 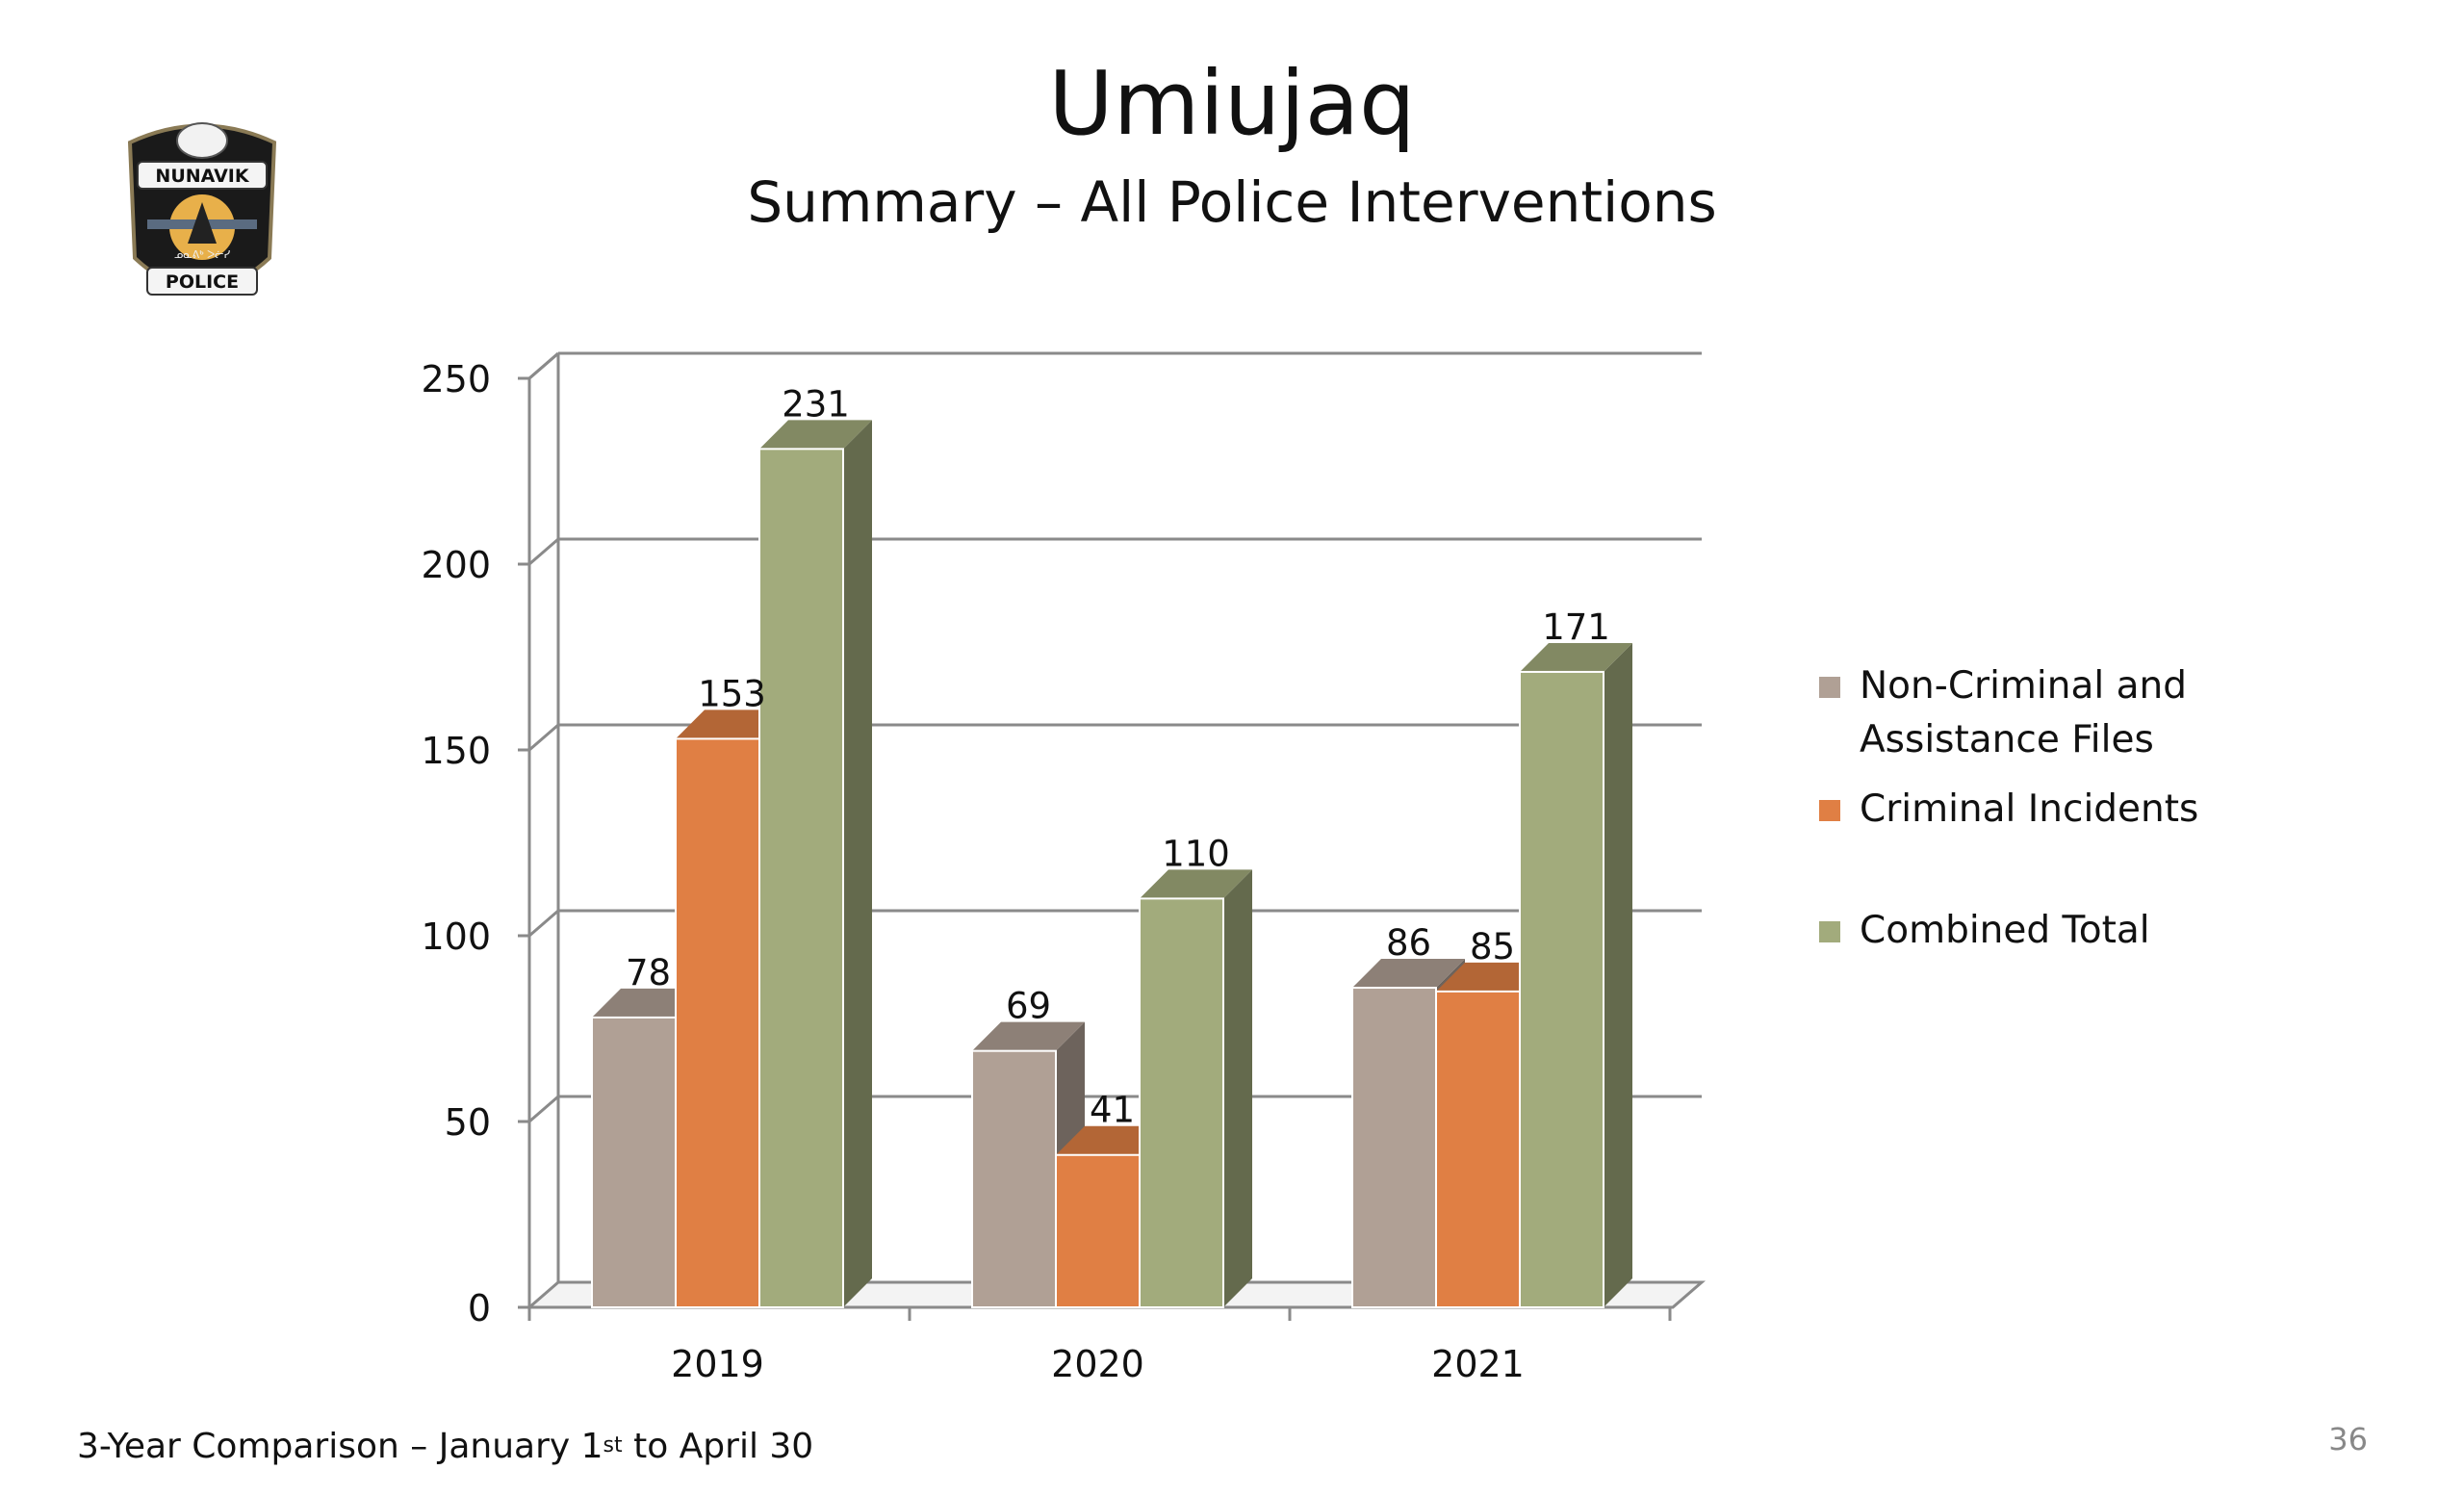 I want to click on bar-combined-2021, so click(x=1575, y=975).